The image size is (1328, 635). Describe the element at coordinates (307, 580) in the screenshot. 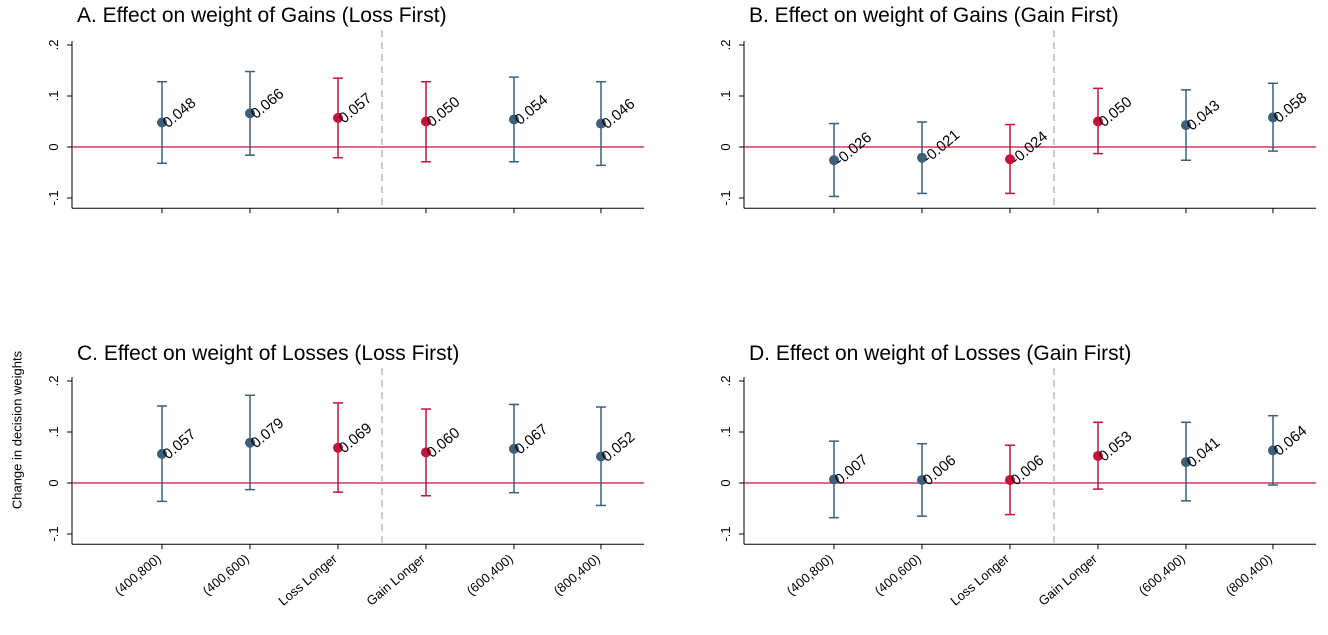

I see `panel-c-x-tick-label: Loss Longer` at that location.